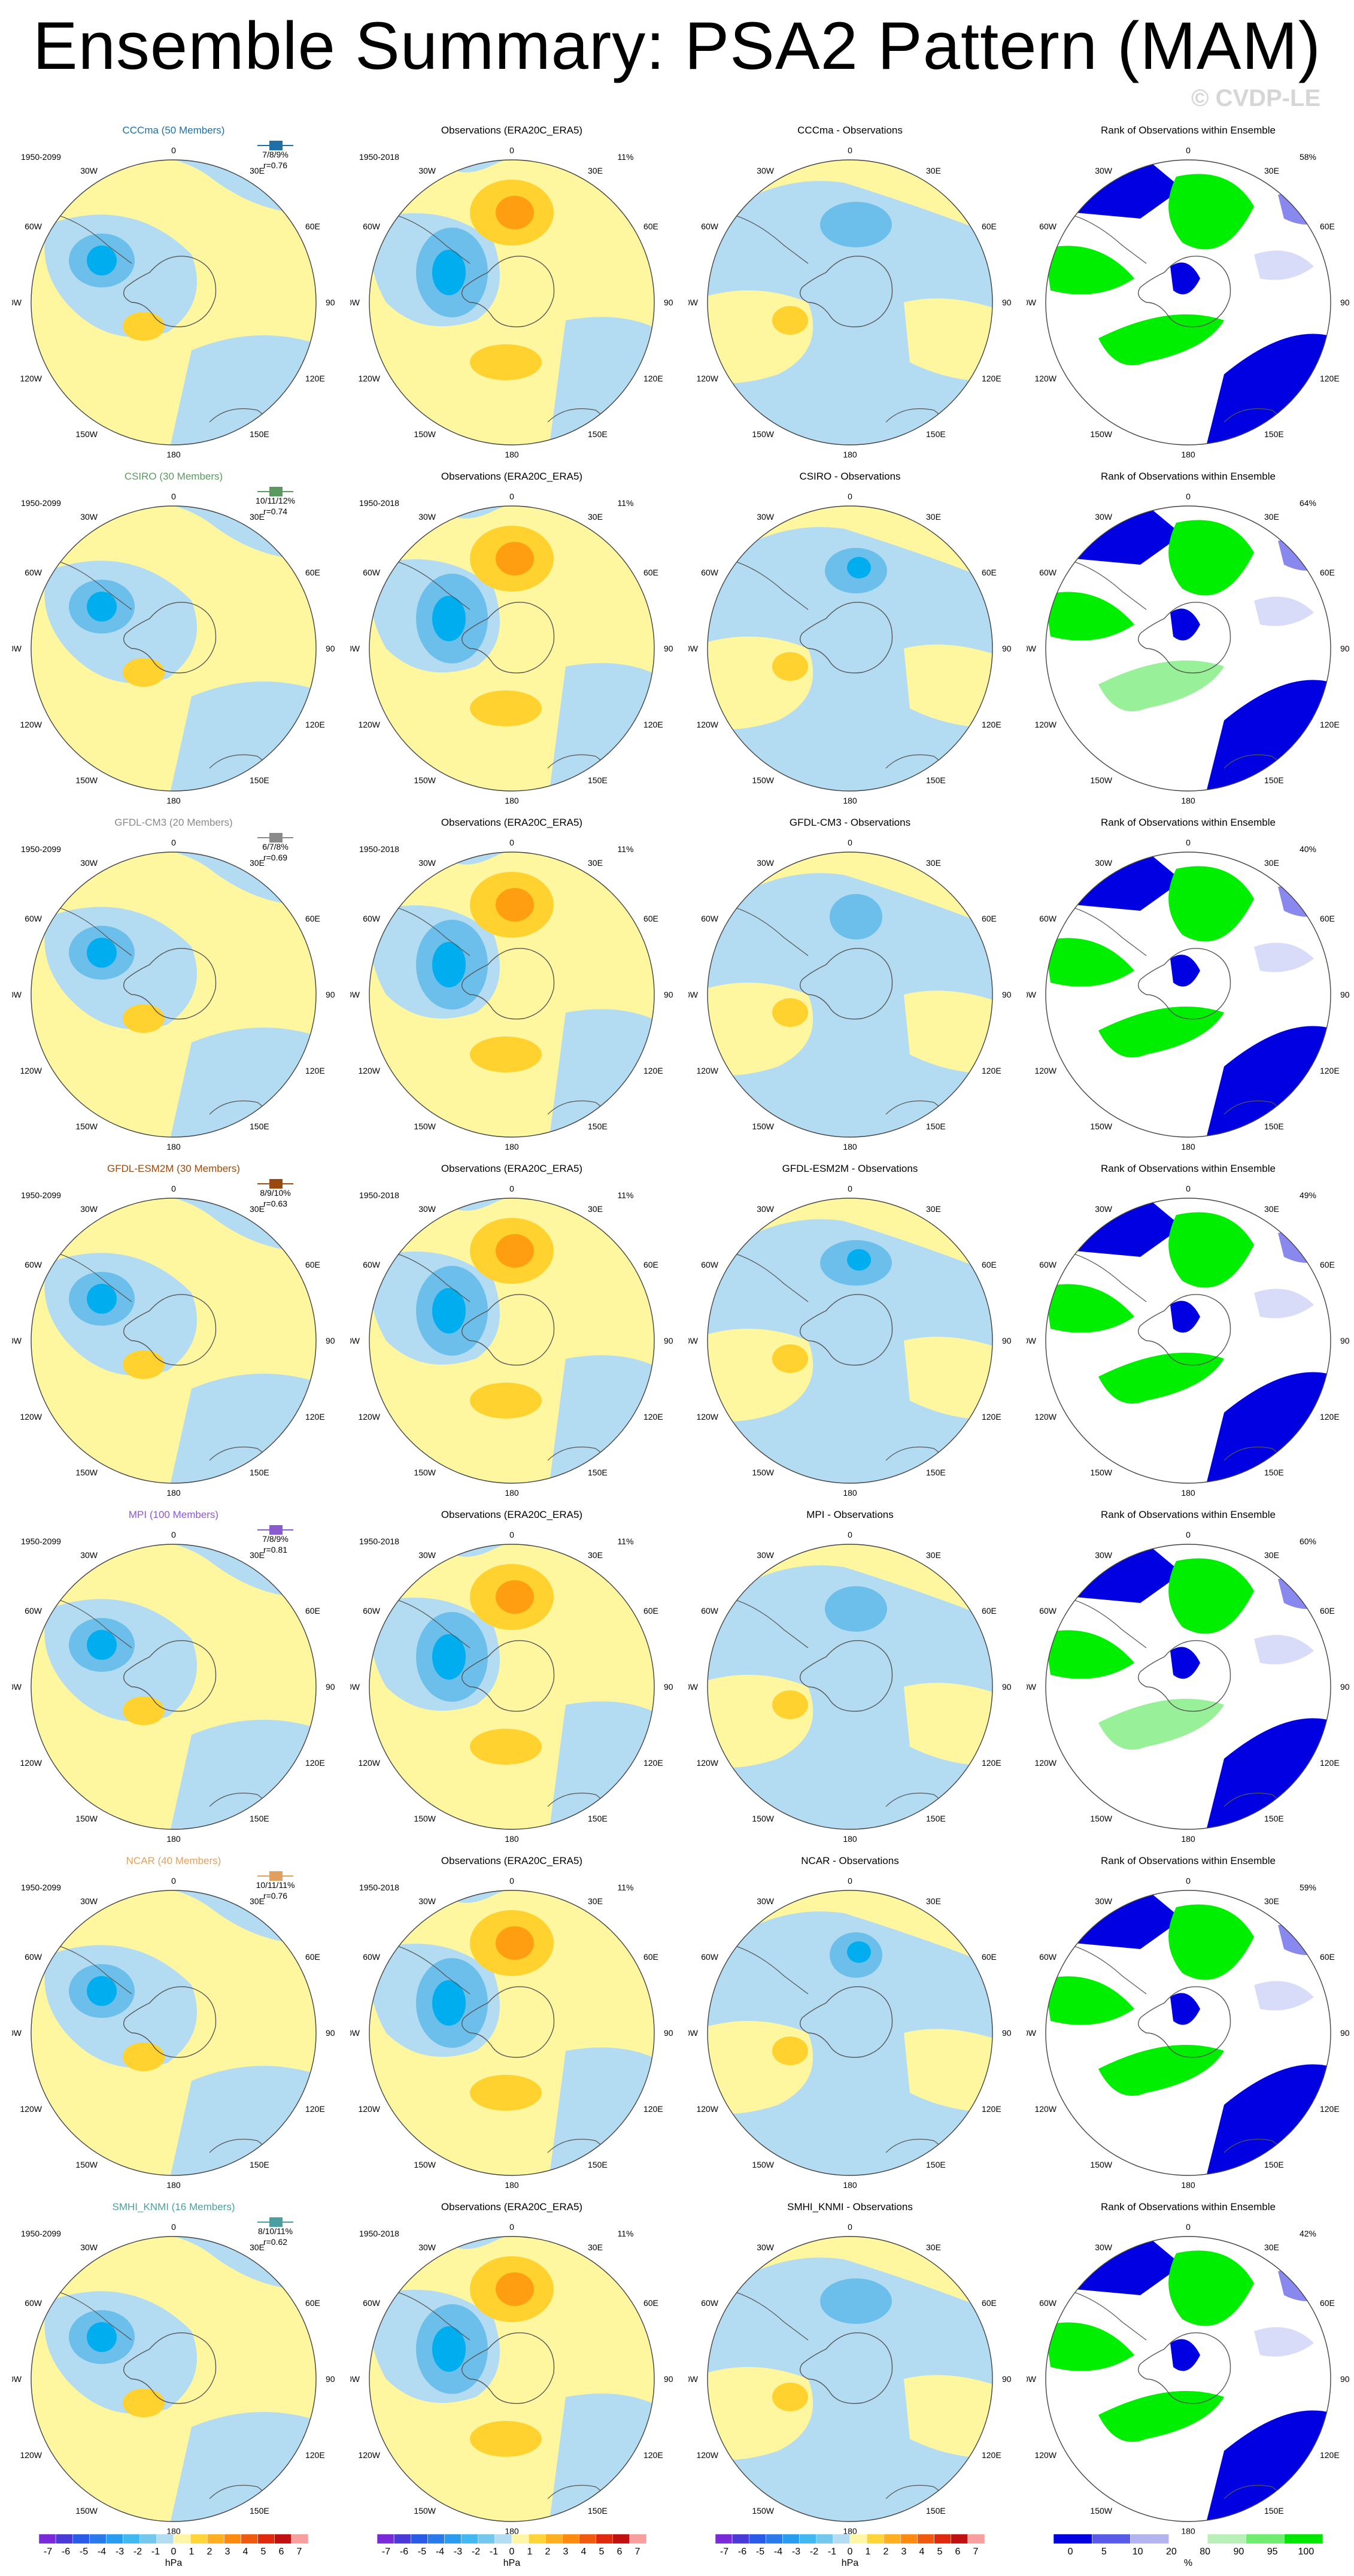 The height and width of the screenshot is (2576, 1354). Describe the element at coordinates (41, 503) in the screenshot. I see `ensemble-period: 1950-2099` at that location.